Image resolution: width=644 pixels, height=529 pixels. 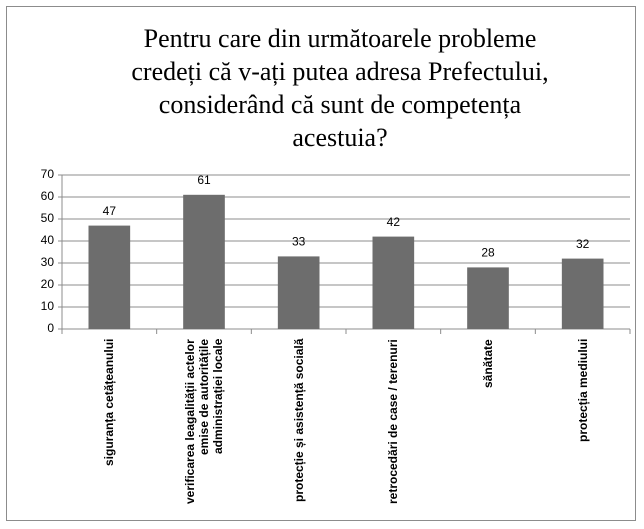 What do you see at coordinates (583, 244) in the screenshot?
I see `data-label: 32` at bounding box center [583, 244].